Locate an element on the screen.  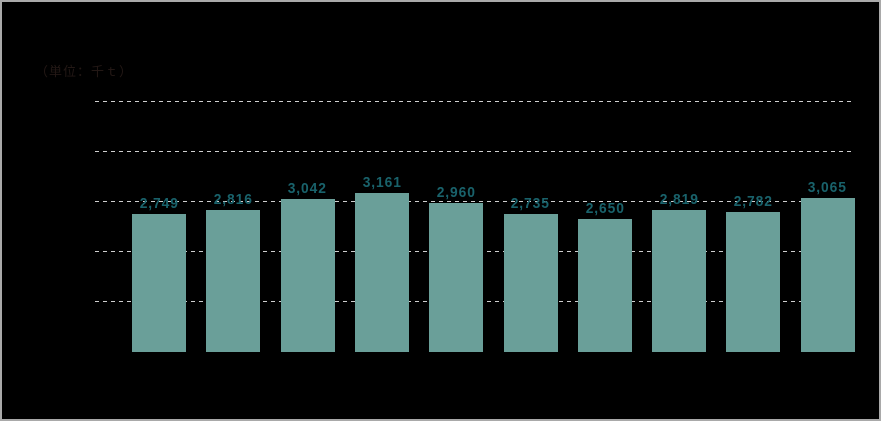
bar-group: 2,960 is located at coordinates (456, 268).